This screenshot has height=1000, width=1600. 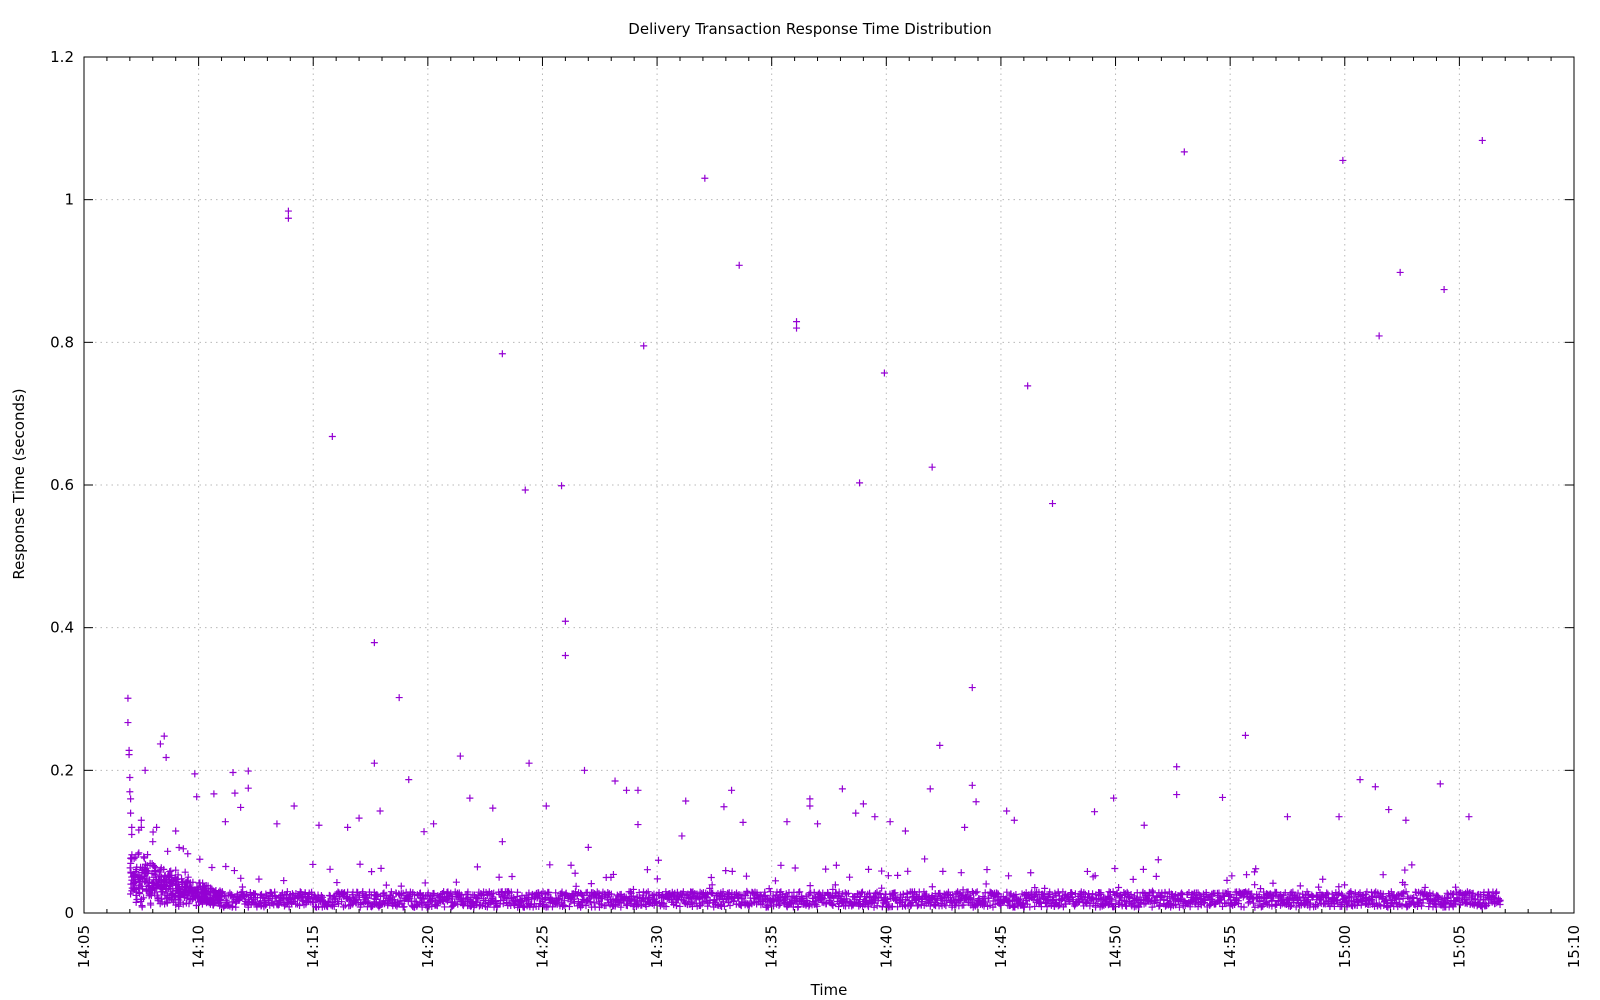 I want to click on x-tick-label: 14:15, so click(x=313, y=946).